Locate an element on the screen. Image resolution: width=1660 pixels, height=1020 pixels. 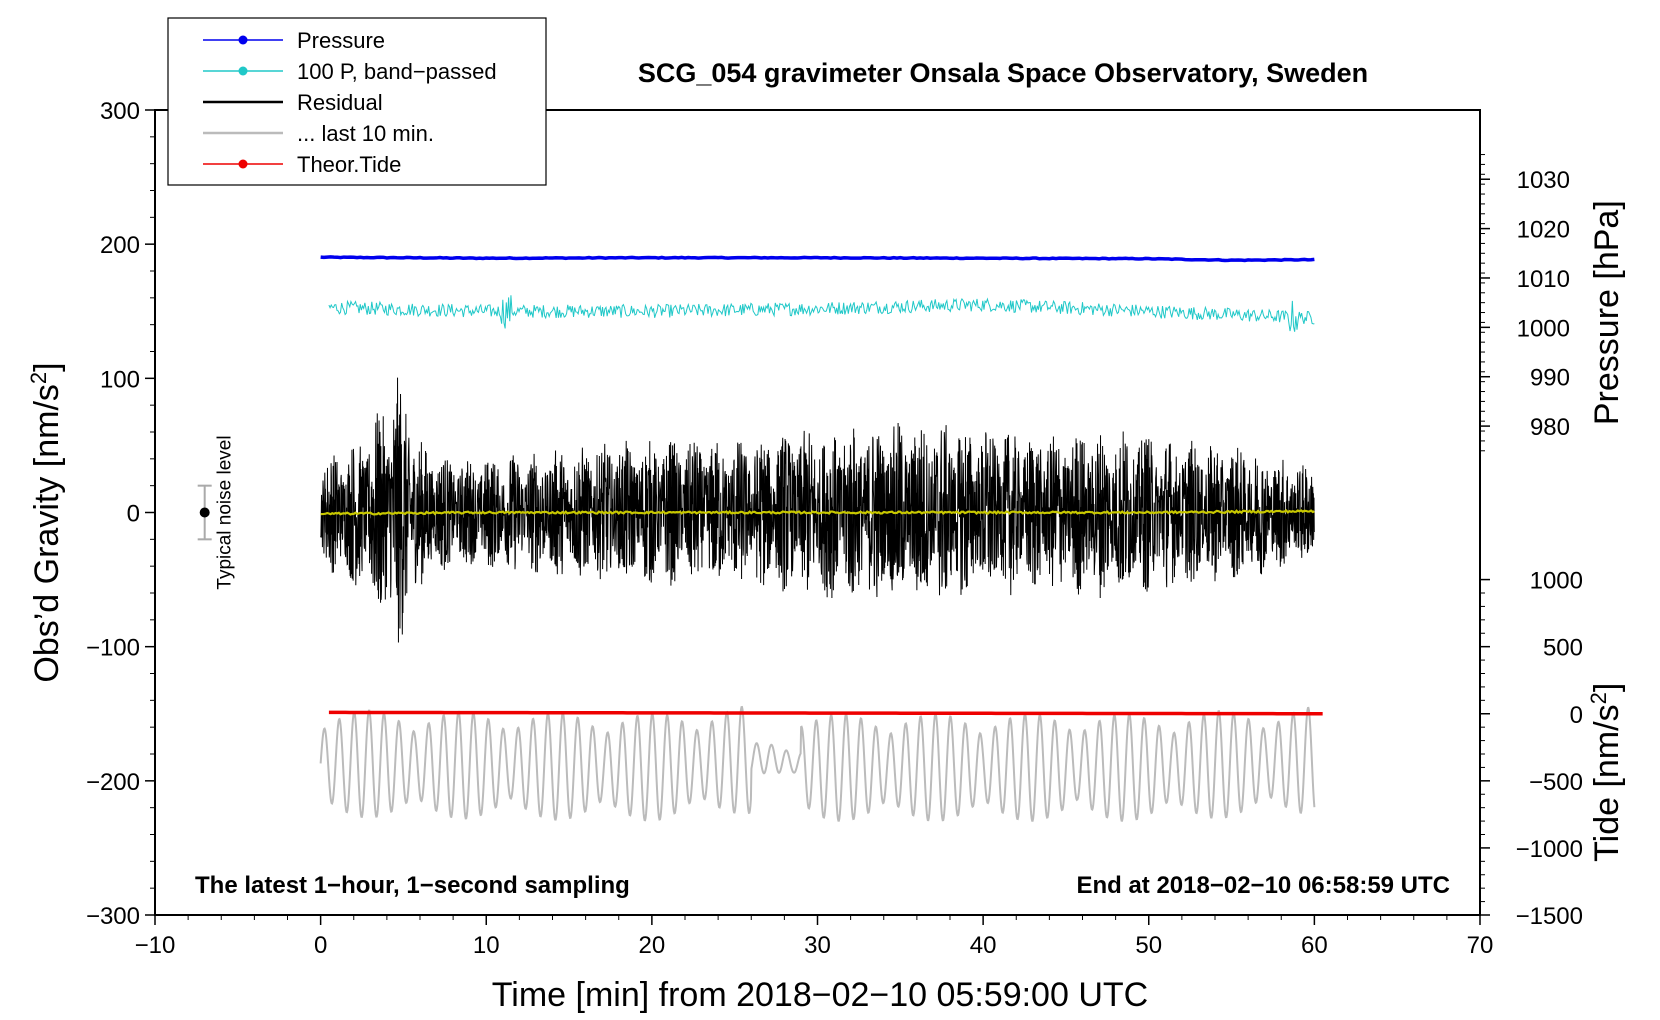
y-tick-label: −300 is located at coordinates (113, 916).